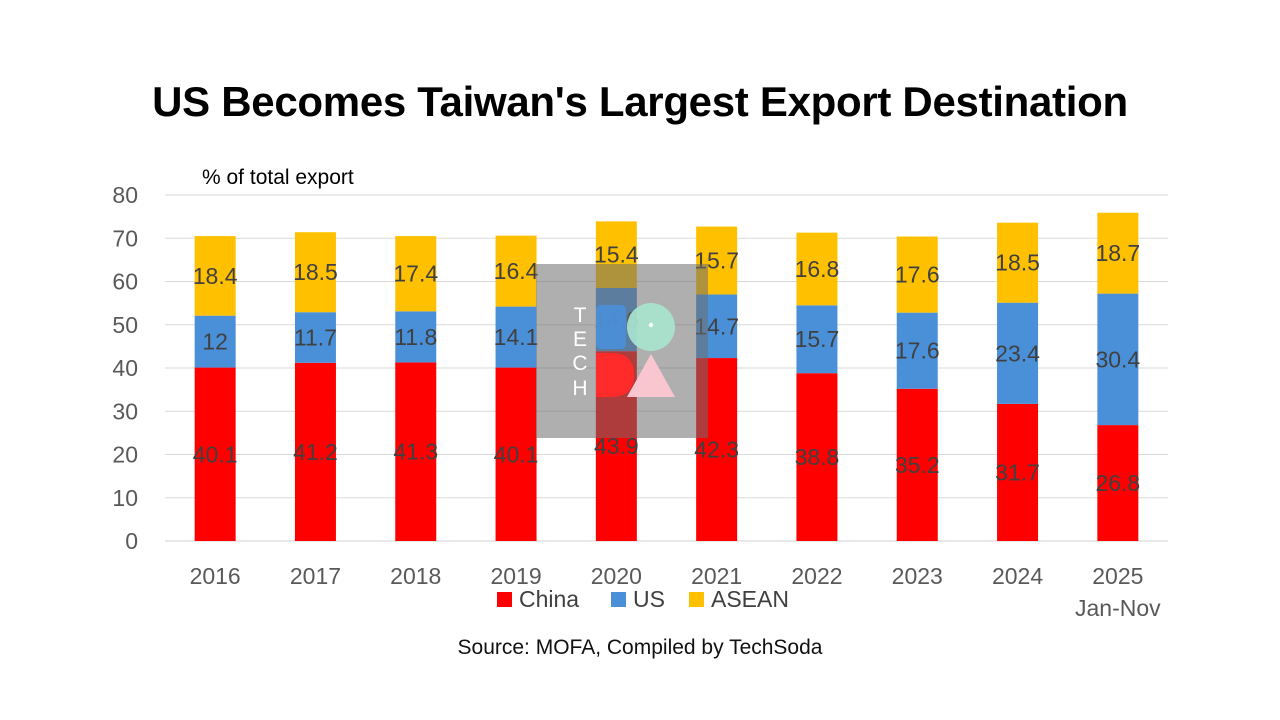  What do you see at coordinates (616, 576) in the screenshot?
I see `x-tick-label-2020: 2020` at bounding box center [616, 576].